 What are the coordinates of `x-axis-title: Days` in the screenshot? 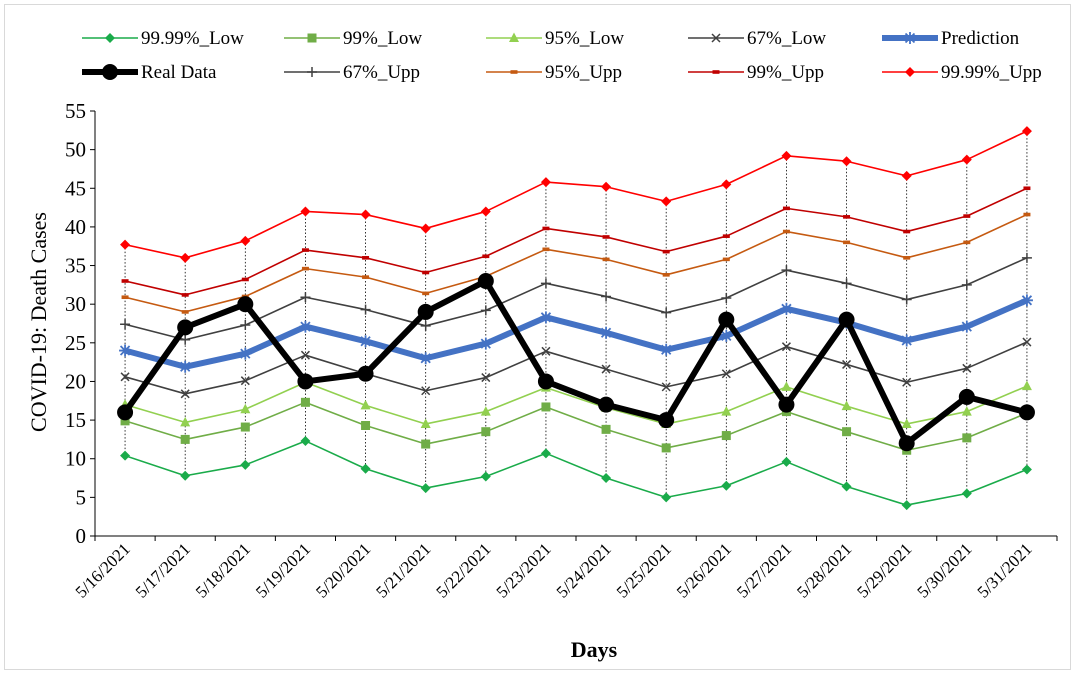 It's located at (594, 649).